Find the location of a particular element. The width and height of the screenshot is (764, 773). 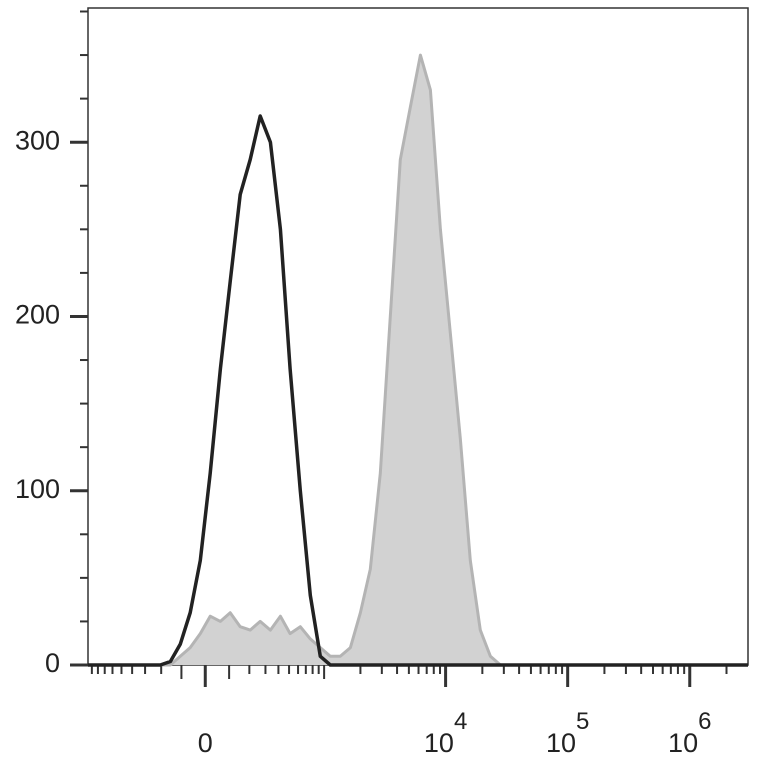

y-tick-label: 0 is located at coordinates (52, 663).